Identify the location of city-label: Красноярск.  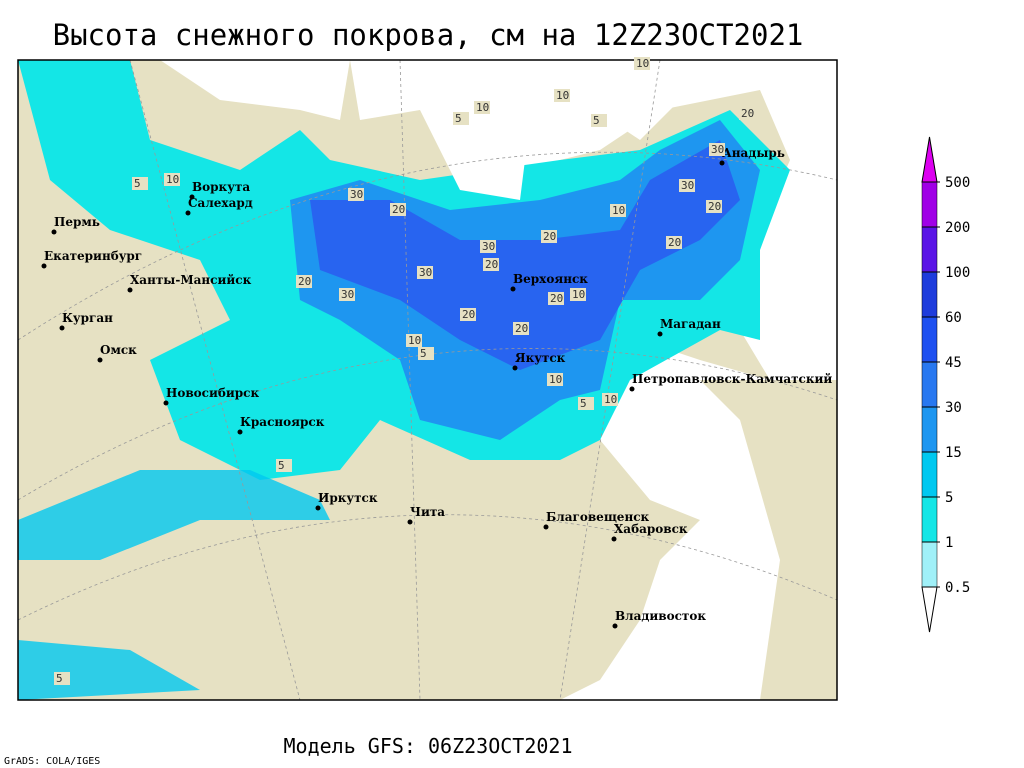
(282, 422).